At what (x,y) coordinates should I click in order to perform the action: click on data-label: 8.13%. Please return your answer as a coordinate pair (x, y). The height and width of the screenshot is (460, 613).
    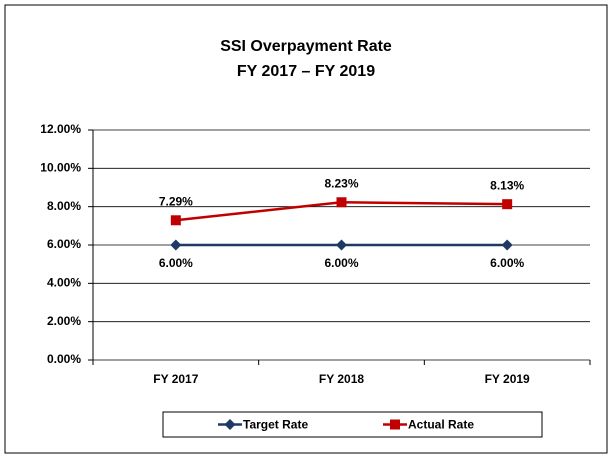
    Looking at the image, I should click on (507, 185).